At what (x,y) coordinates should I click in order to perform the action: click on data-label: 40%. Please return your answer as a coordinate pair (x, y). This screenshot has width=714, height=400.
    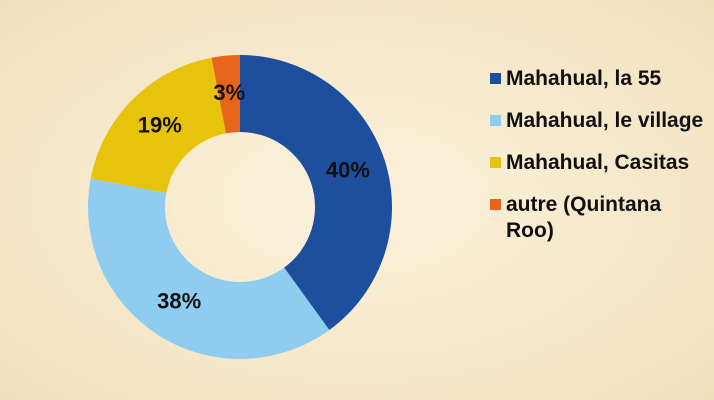
    Looking at the image, I should click on (348, 170).